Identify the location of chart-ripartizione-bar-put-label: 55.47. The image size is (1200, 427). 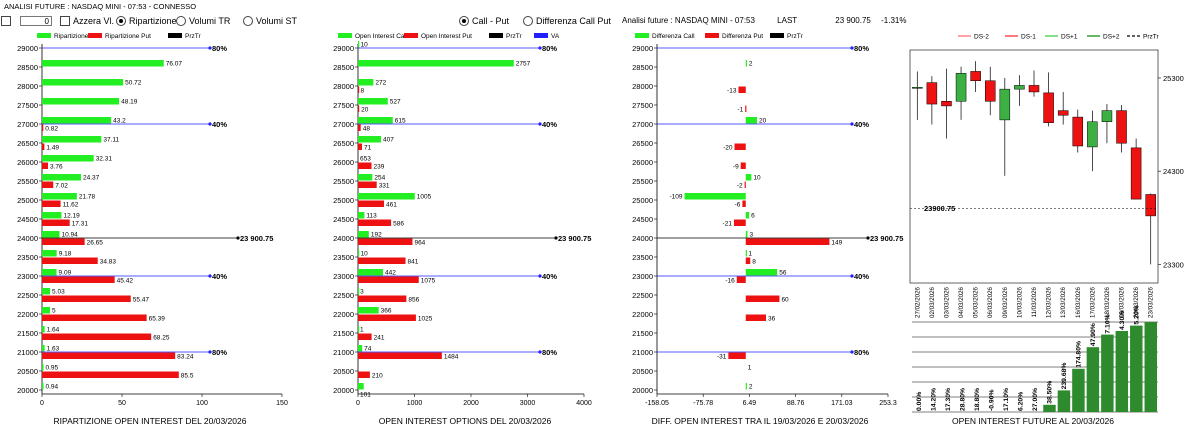
(141, 300).